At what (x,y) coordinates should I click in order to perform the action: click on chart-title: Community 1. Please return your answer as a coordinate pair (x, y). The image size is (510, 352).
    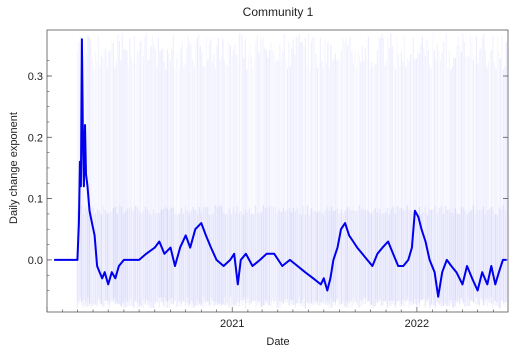
    Looking at the image, I should click on (278, 12).